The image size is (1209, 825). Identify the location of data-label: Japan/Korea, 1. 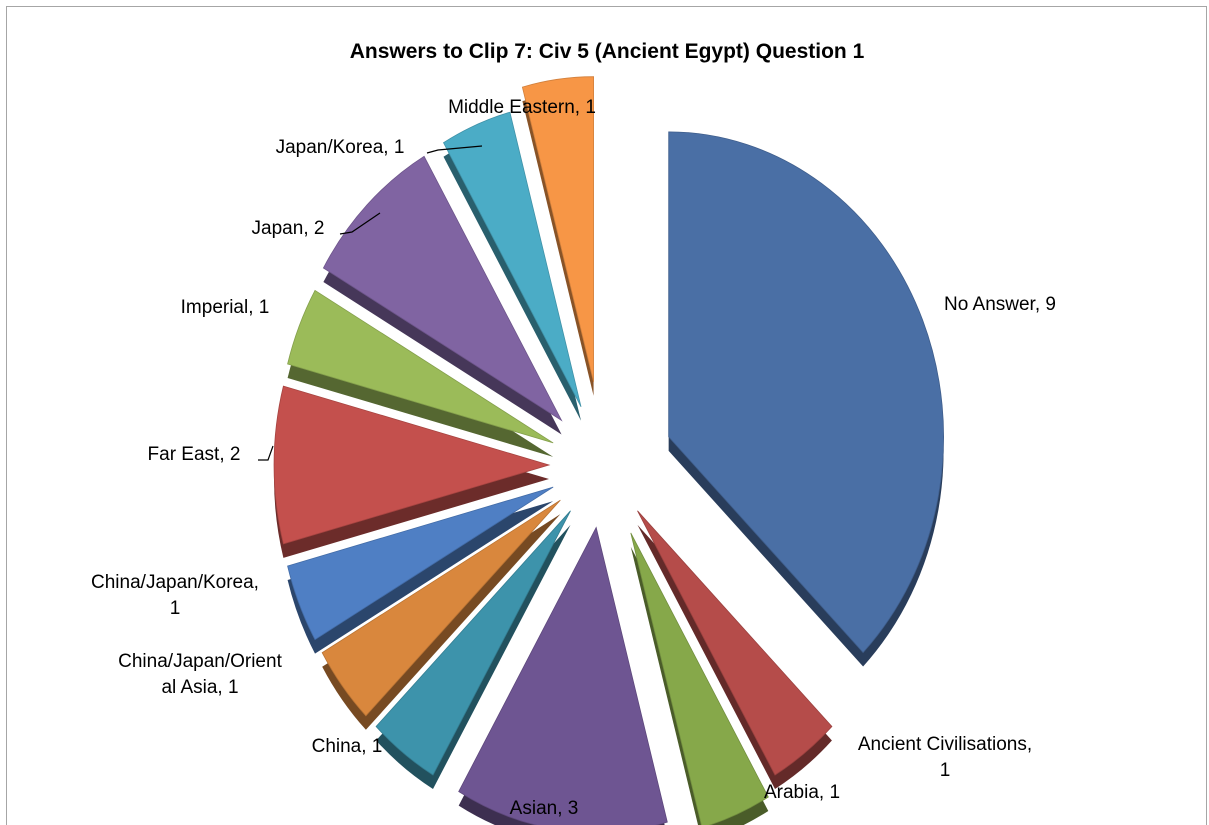
(340, 147).